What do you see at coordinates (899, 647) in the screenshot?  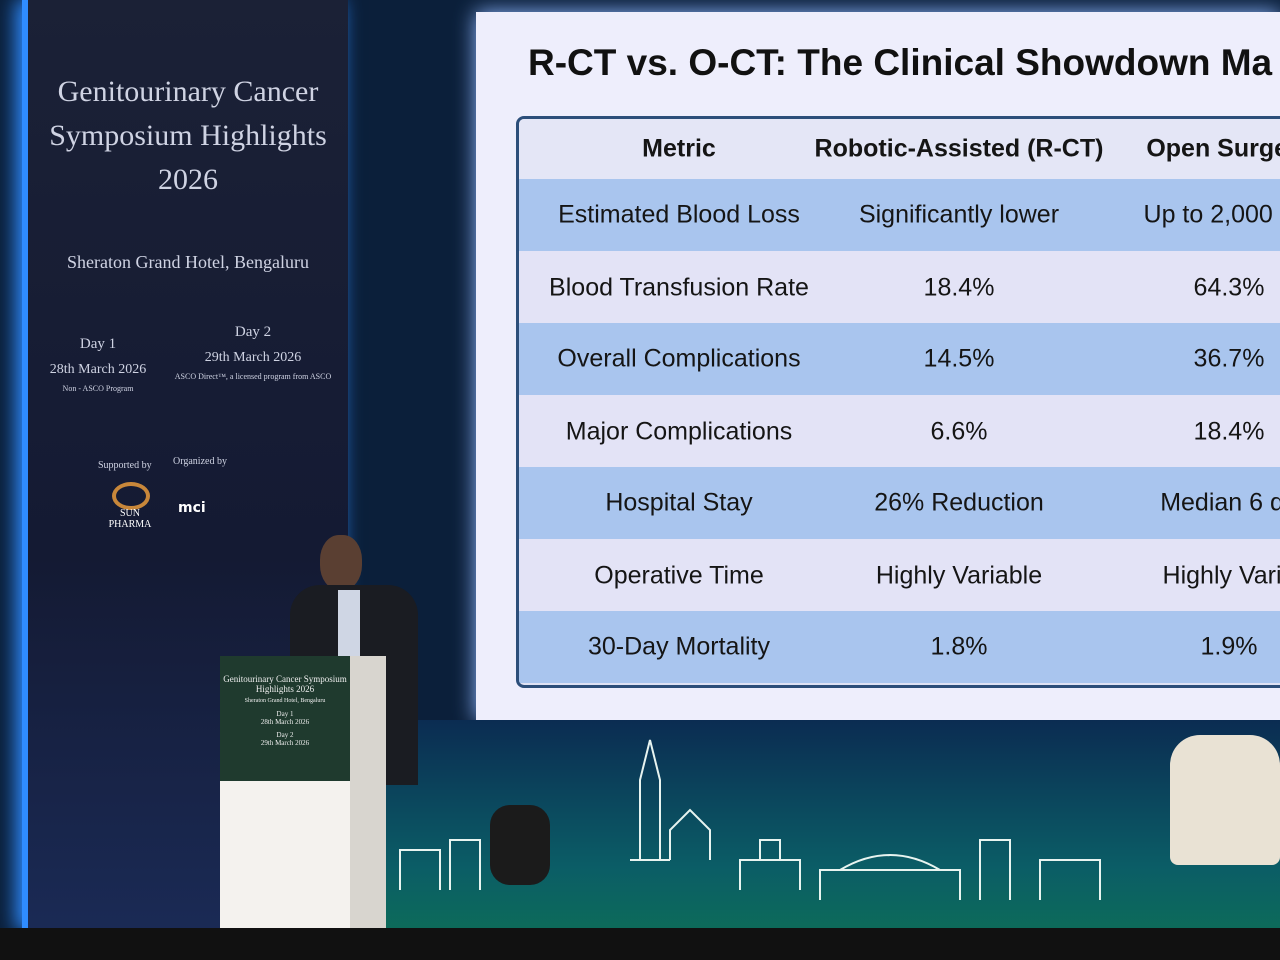 I see `table-row: 30-Day Mortality 1.8% 1.9%` at bounding box center [899, 647].